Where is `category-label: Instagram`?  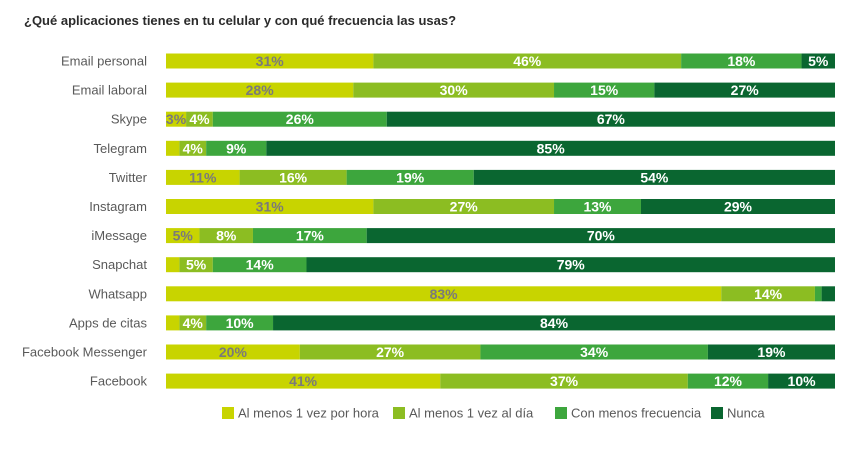
category-label: Instagram is located at coordinates (118, 206).